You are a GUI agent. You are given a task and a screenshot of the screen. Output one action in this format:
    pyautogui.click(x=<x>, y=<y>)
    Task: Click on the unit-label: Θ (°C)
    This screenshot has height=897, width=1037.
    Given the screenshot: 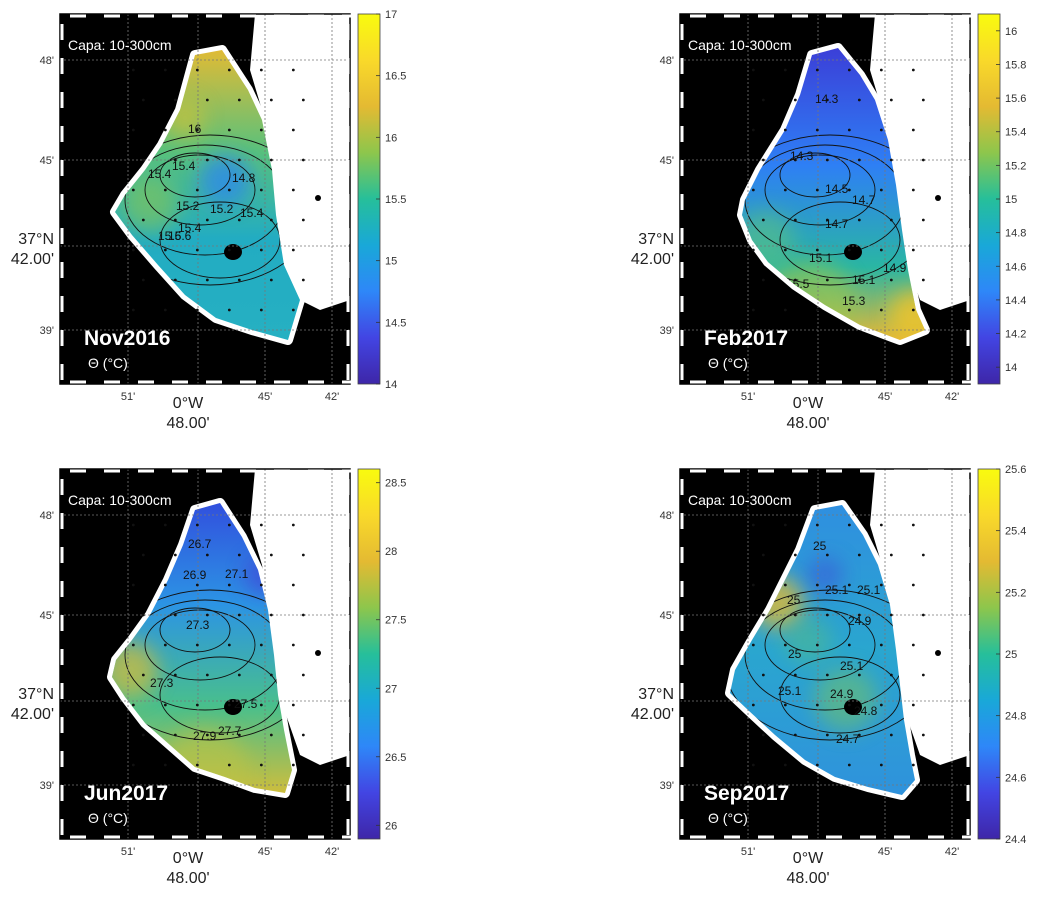 What is the action you would take?
    pyautogui.click(x=728, y=818)
    